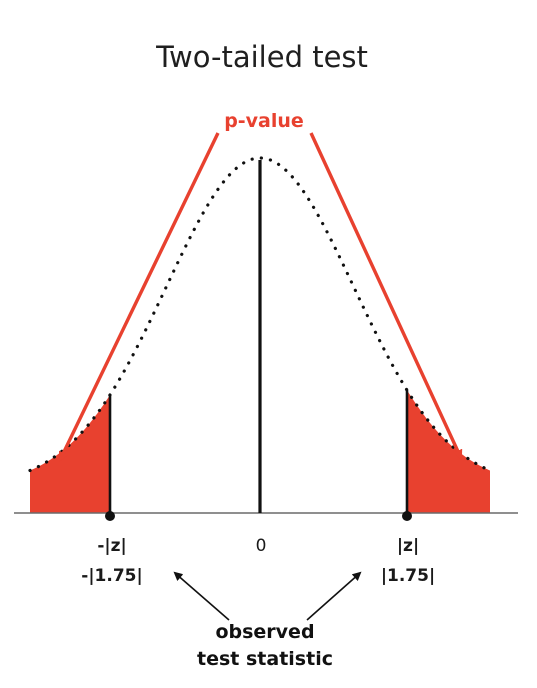  What do you see at coordinates (334, 596) in the screenshot?
I see `observed-arrow-right` at bounding box center [334, 596].